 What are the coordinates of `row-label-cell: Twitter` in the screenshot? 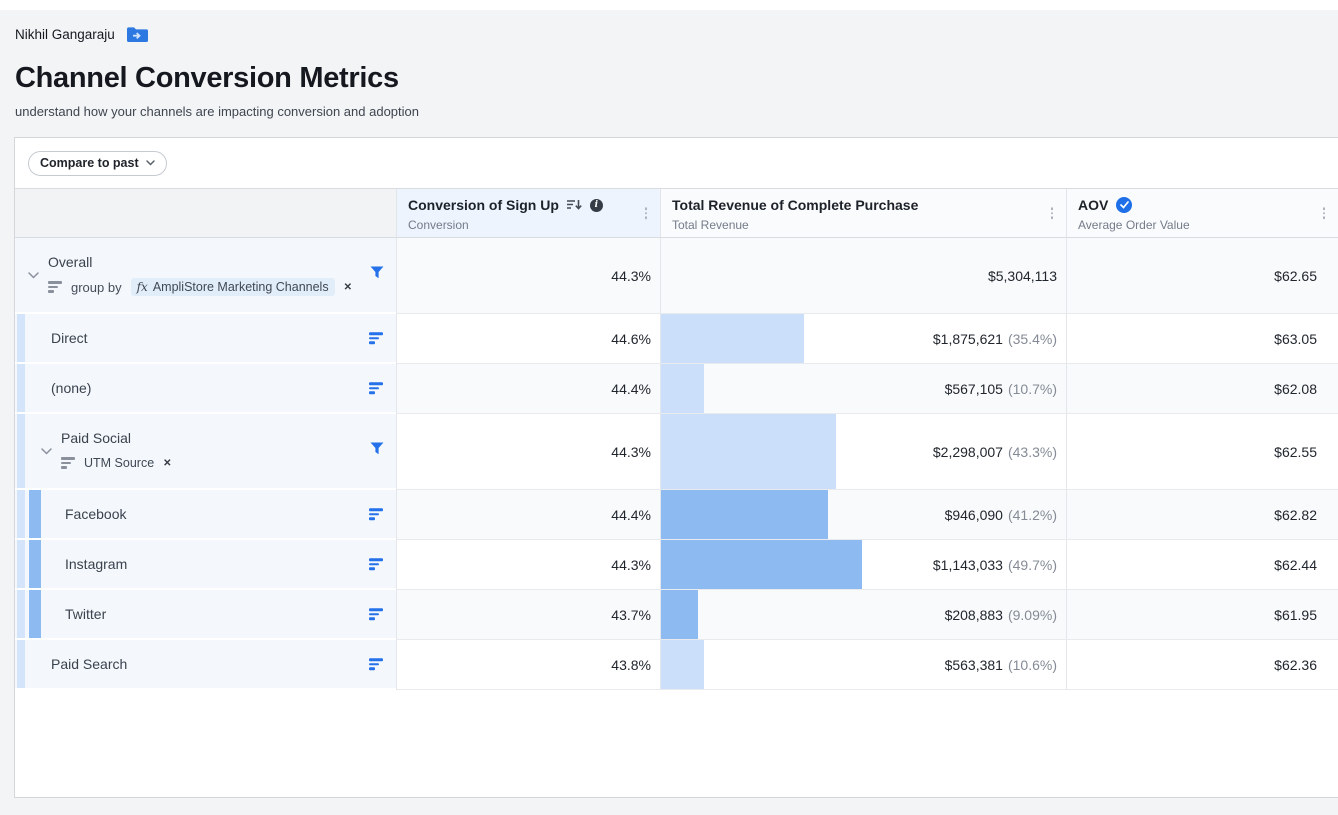 It's located at (205, 615).